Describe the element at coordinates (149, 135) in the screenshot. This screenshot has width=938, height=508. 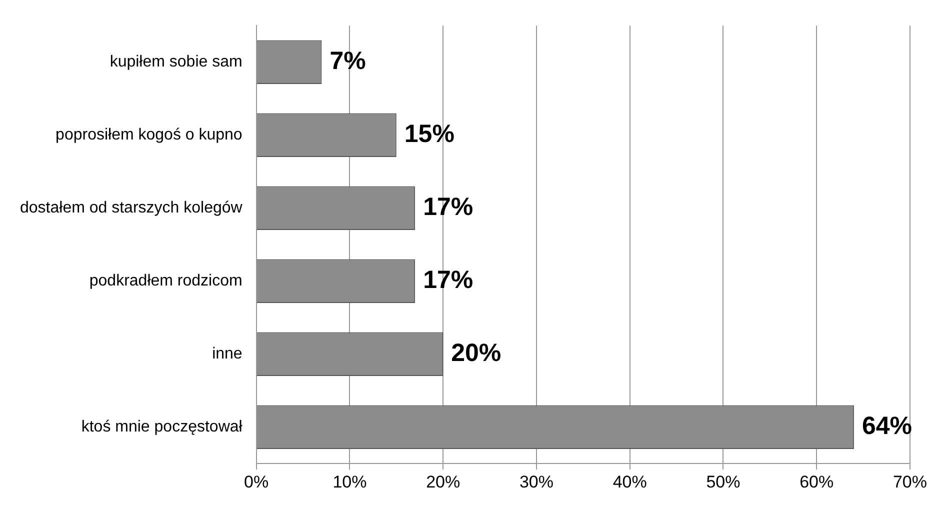
I see `y-tick-label: poprosiłem kogoś o kupno` at that location.